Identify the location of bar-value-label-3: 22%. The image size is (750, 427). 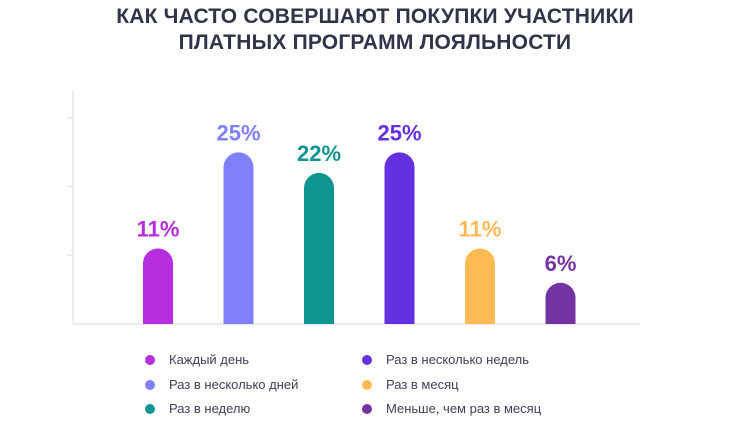
(319, 153).